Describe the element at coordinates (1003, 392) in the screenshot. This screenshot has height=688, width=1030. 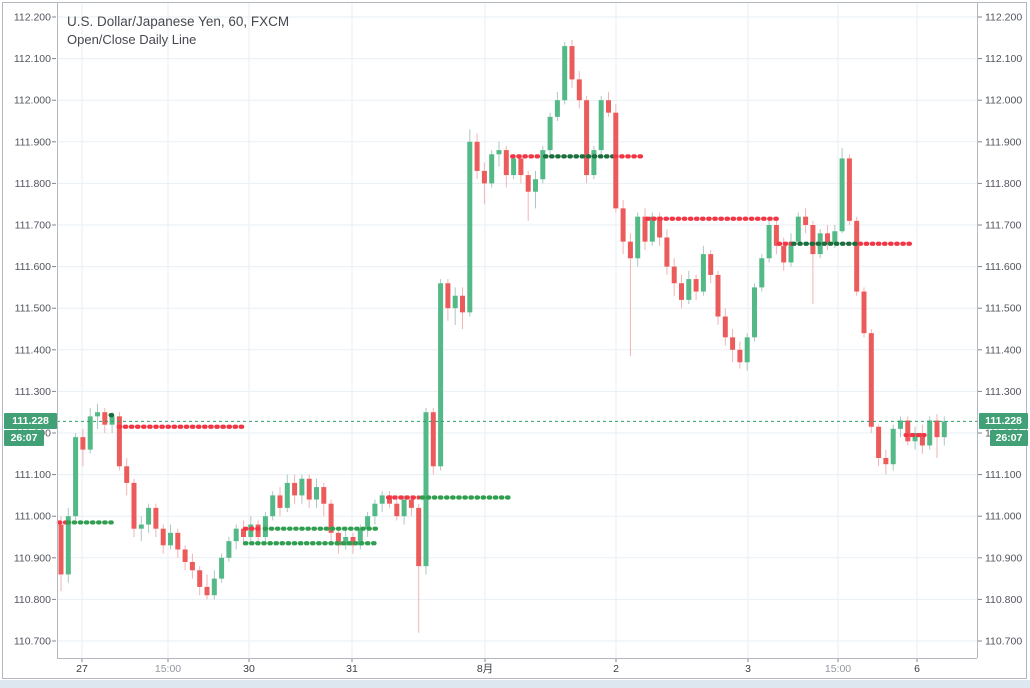
I see `y-axis-label-right: 111.300` at that location.